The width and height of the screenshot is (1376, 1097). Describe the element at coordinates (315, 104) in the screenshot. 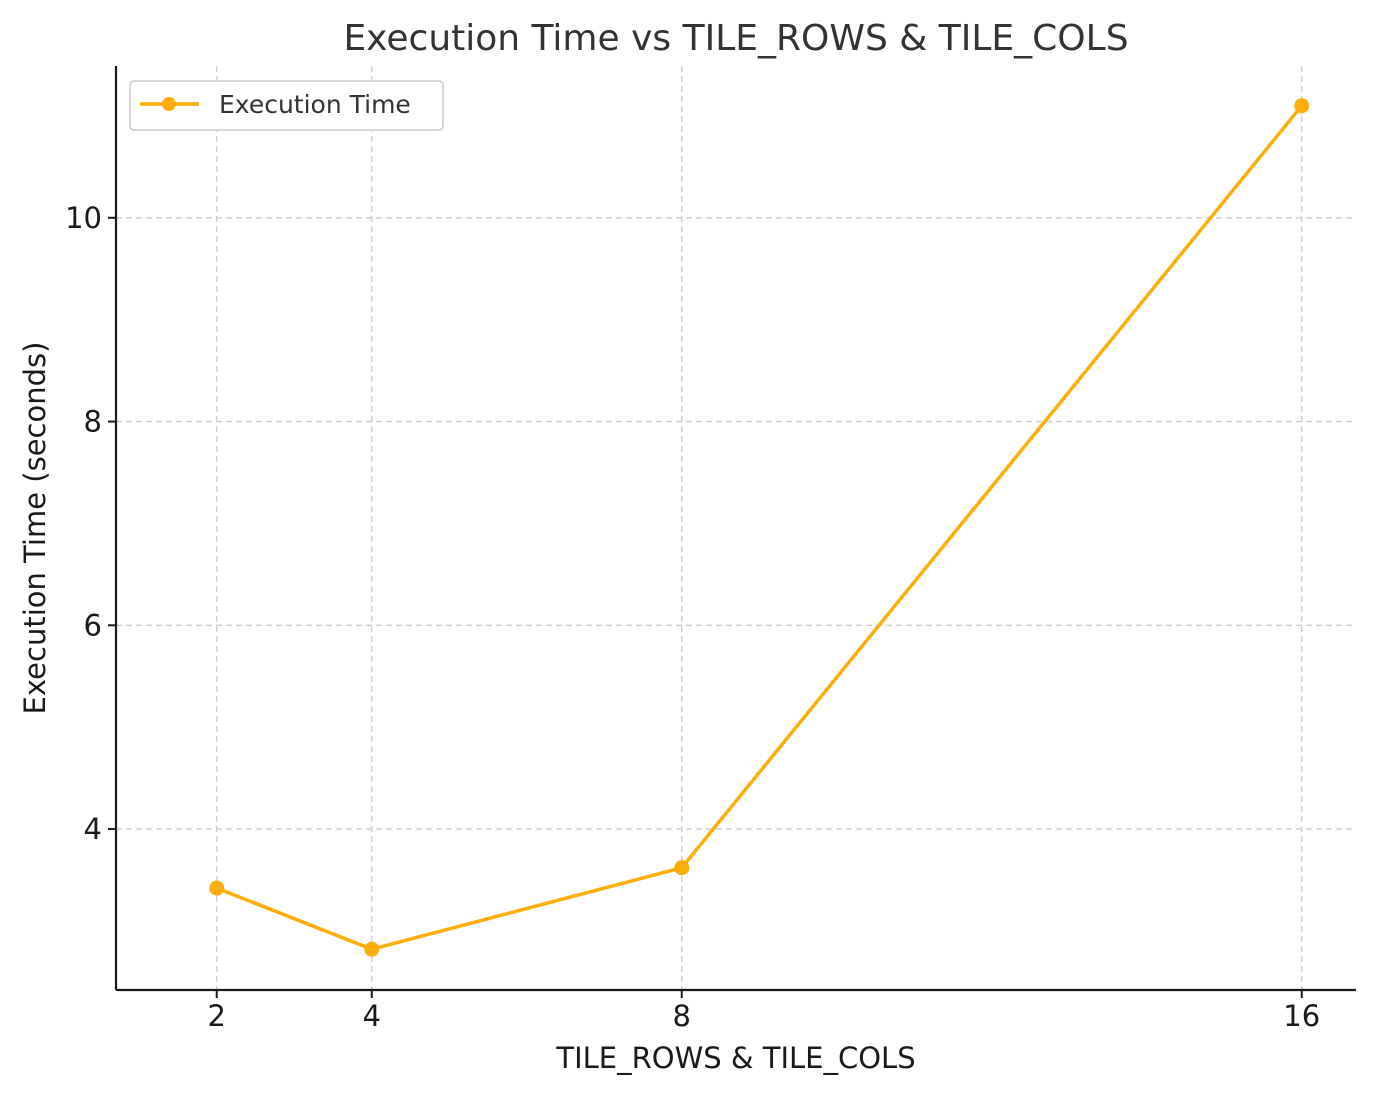

I see `legend-label: Execution Time` at that location.